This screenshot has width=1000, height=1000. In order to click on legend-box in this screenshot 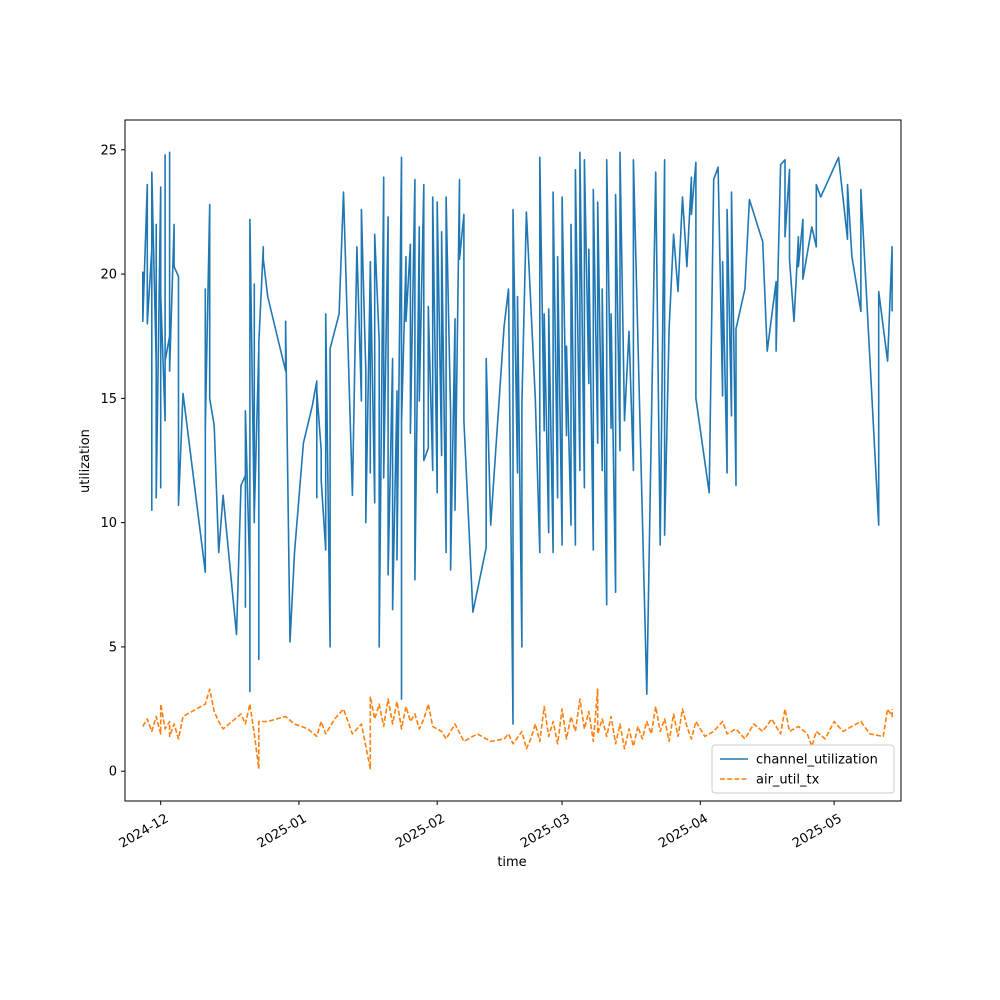, I will do `click(803, 769)`.